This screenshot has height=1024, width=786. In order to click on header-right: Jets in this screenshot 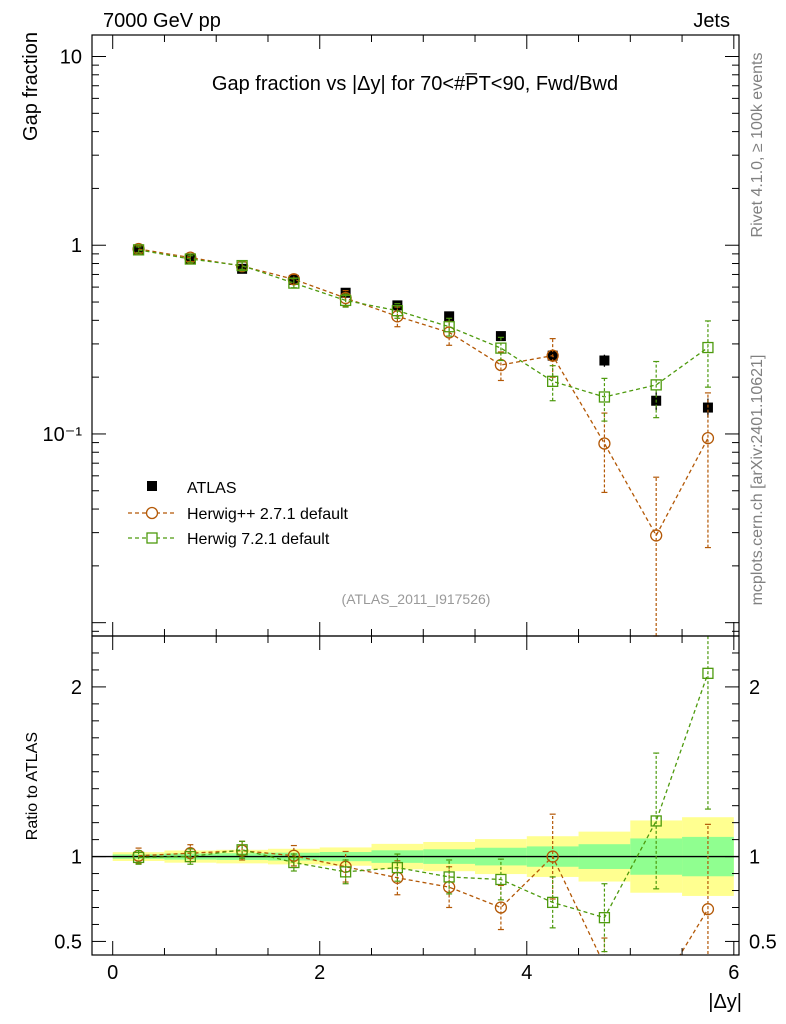, I will do `click(711, 21)`.